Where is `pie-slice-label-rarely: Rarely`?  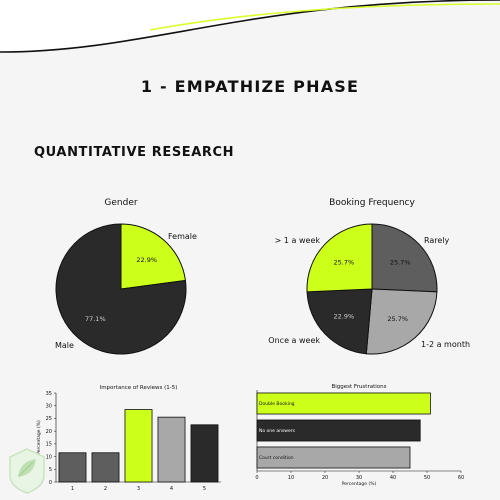 pie-slice-label-rarely: Rarely is located at coordinates (437, 240).